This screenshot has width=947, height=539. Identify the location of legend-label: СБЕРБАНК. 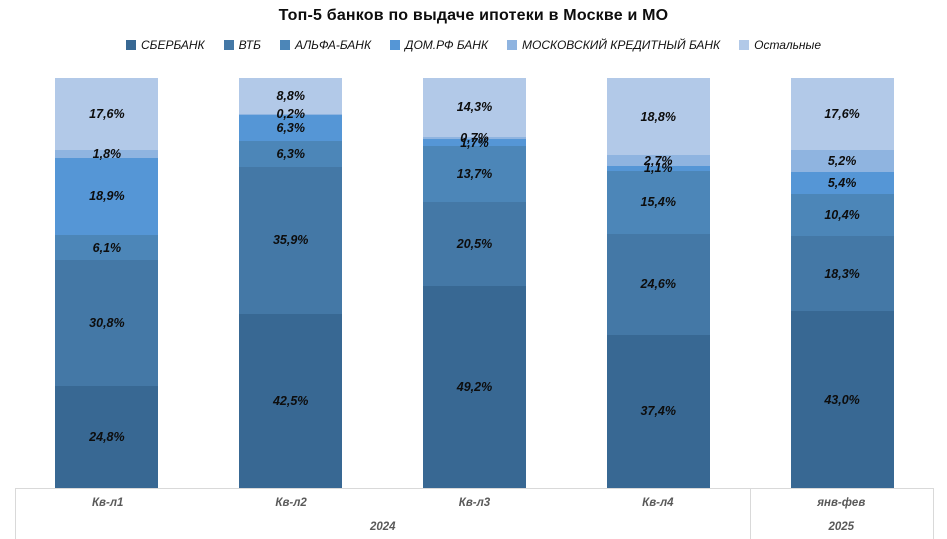
(172, 45).